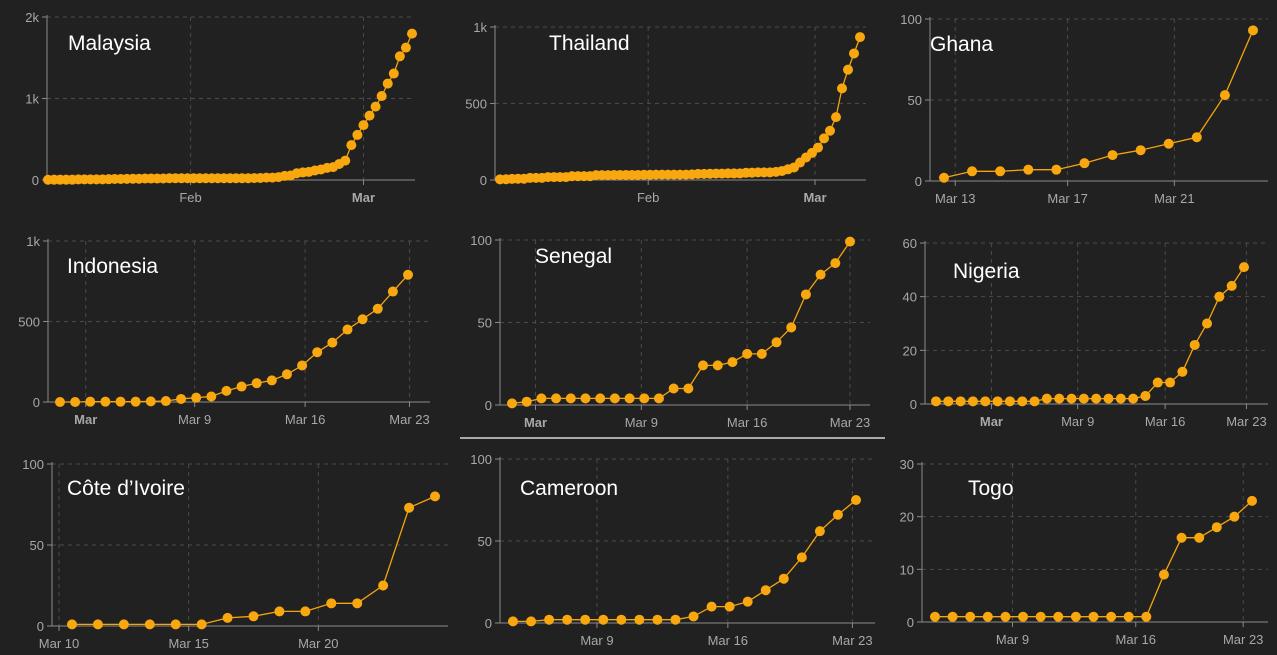  Describe the element at coordinates (665, 112) in the screenshot. I see `chart-panel-thailand: 0 500 1k Feb Mar Thailand` at that location.